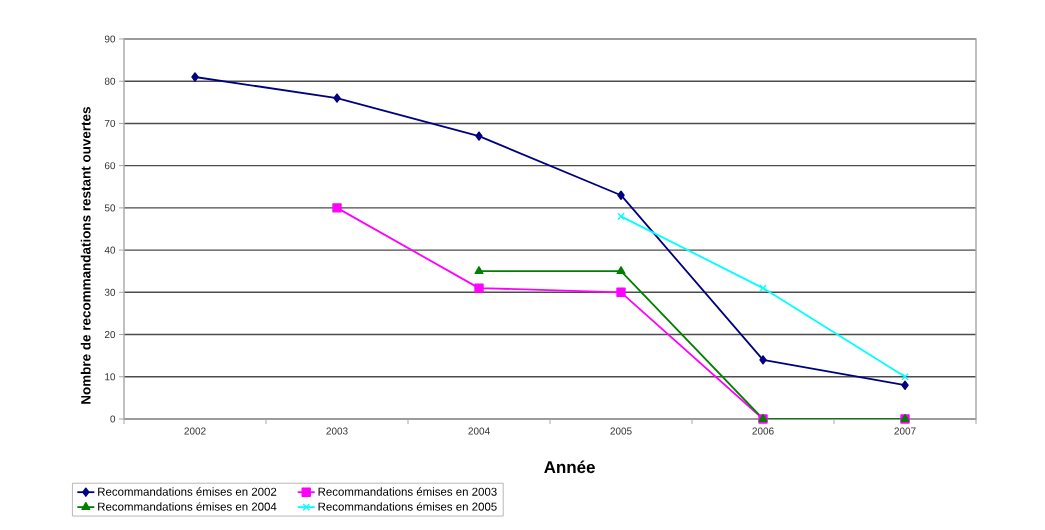 The width and height of the screenshot is (1045, 530). Describe the element at coordinates (763, 431) in the screenshot. I see `x-tick-label: 2006` at that location.